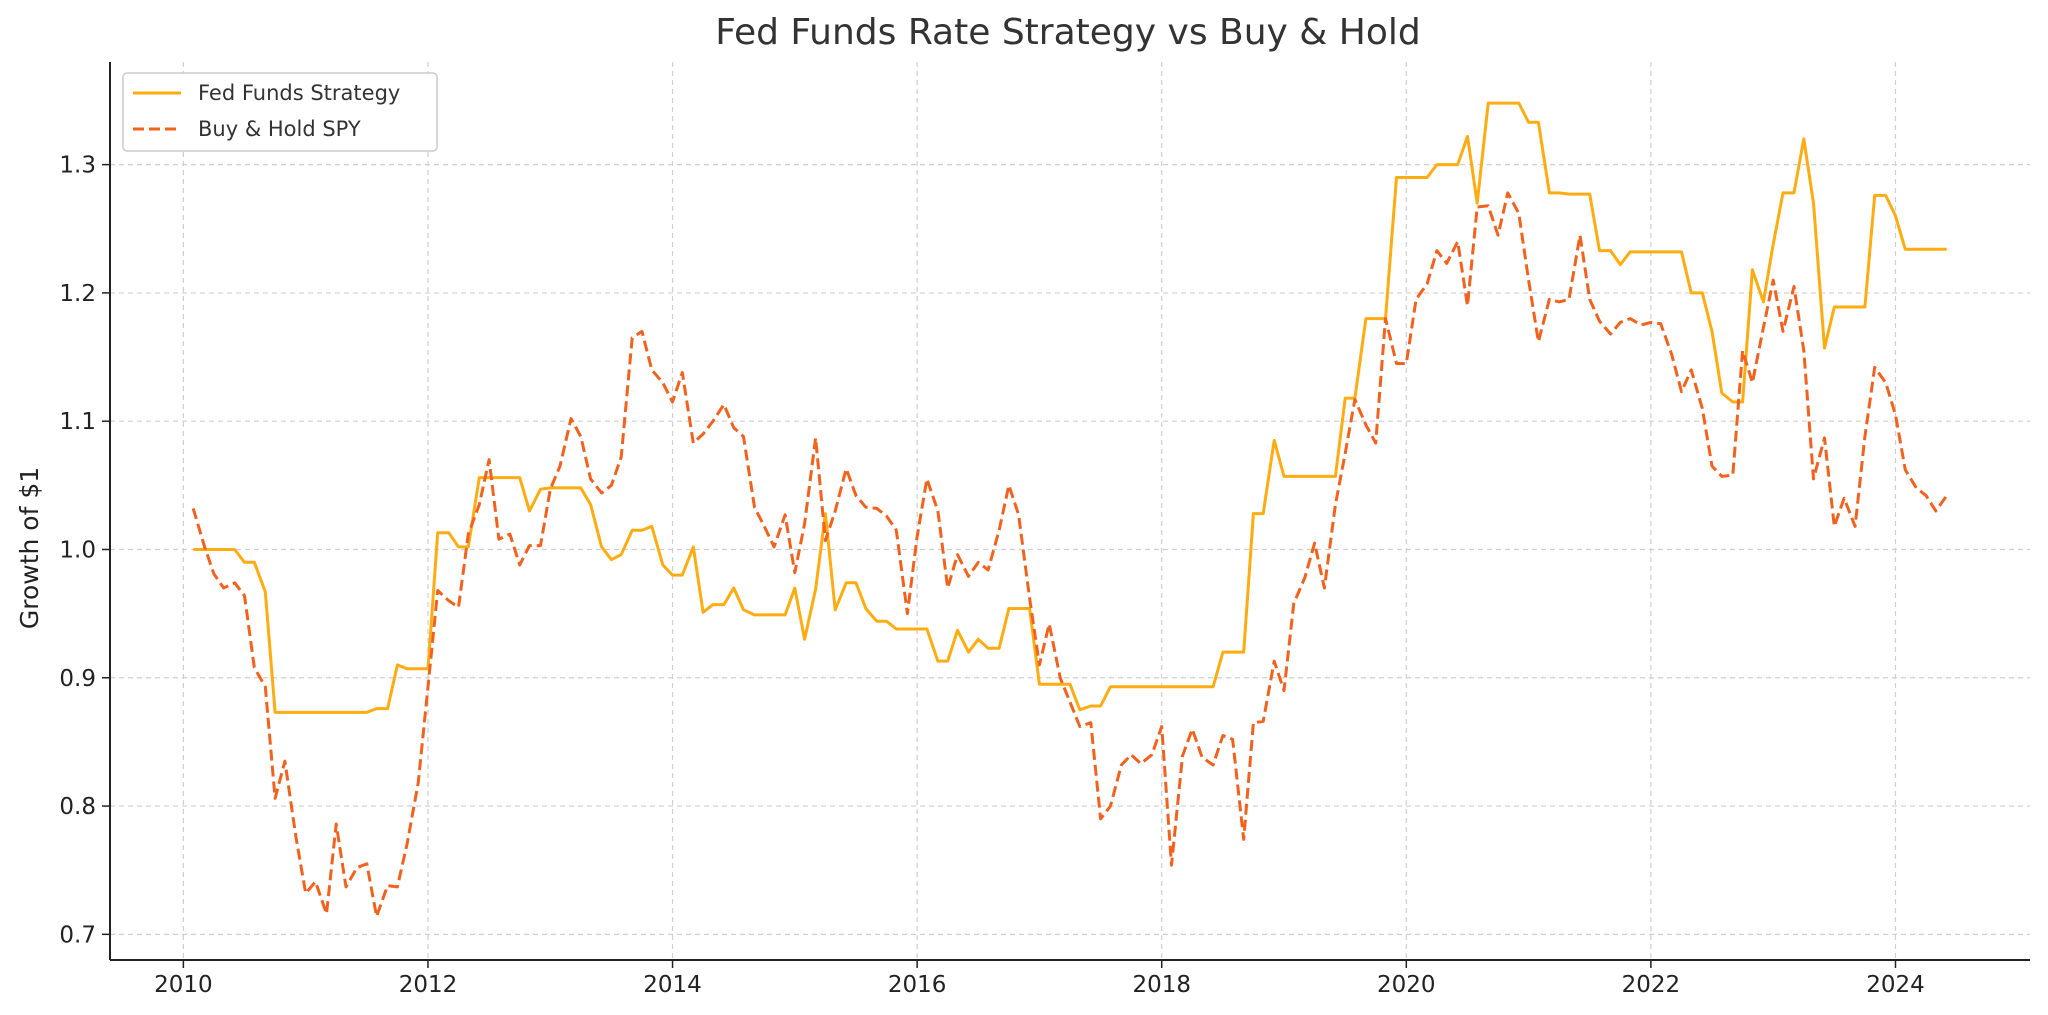  I want to click on x-tick-label: 2024, so click(1895, 985).